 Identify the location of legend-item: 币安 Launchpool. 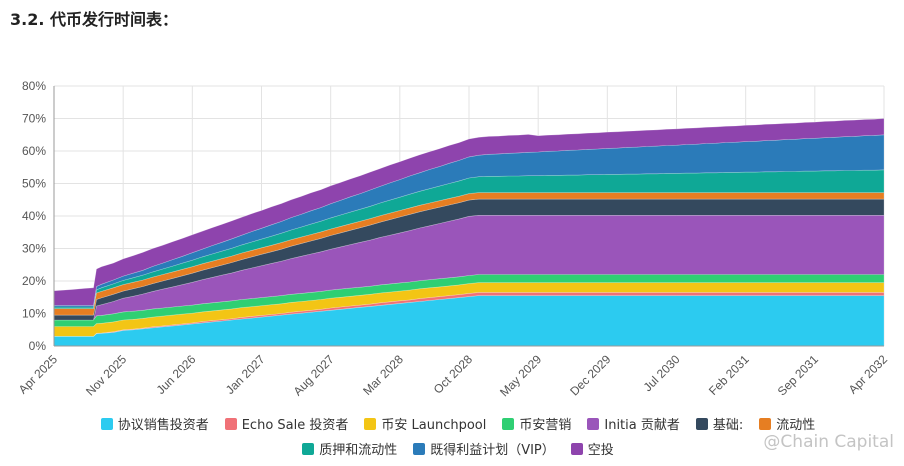
(425, 423).